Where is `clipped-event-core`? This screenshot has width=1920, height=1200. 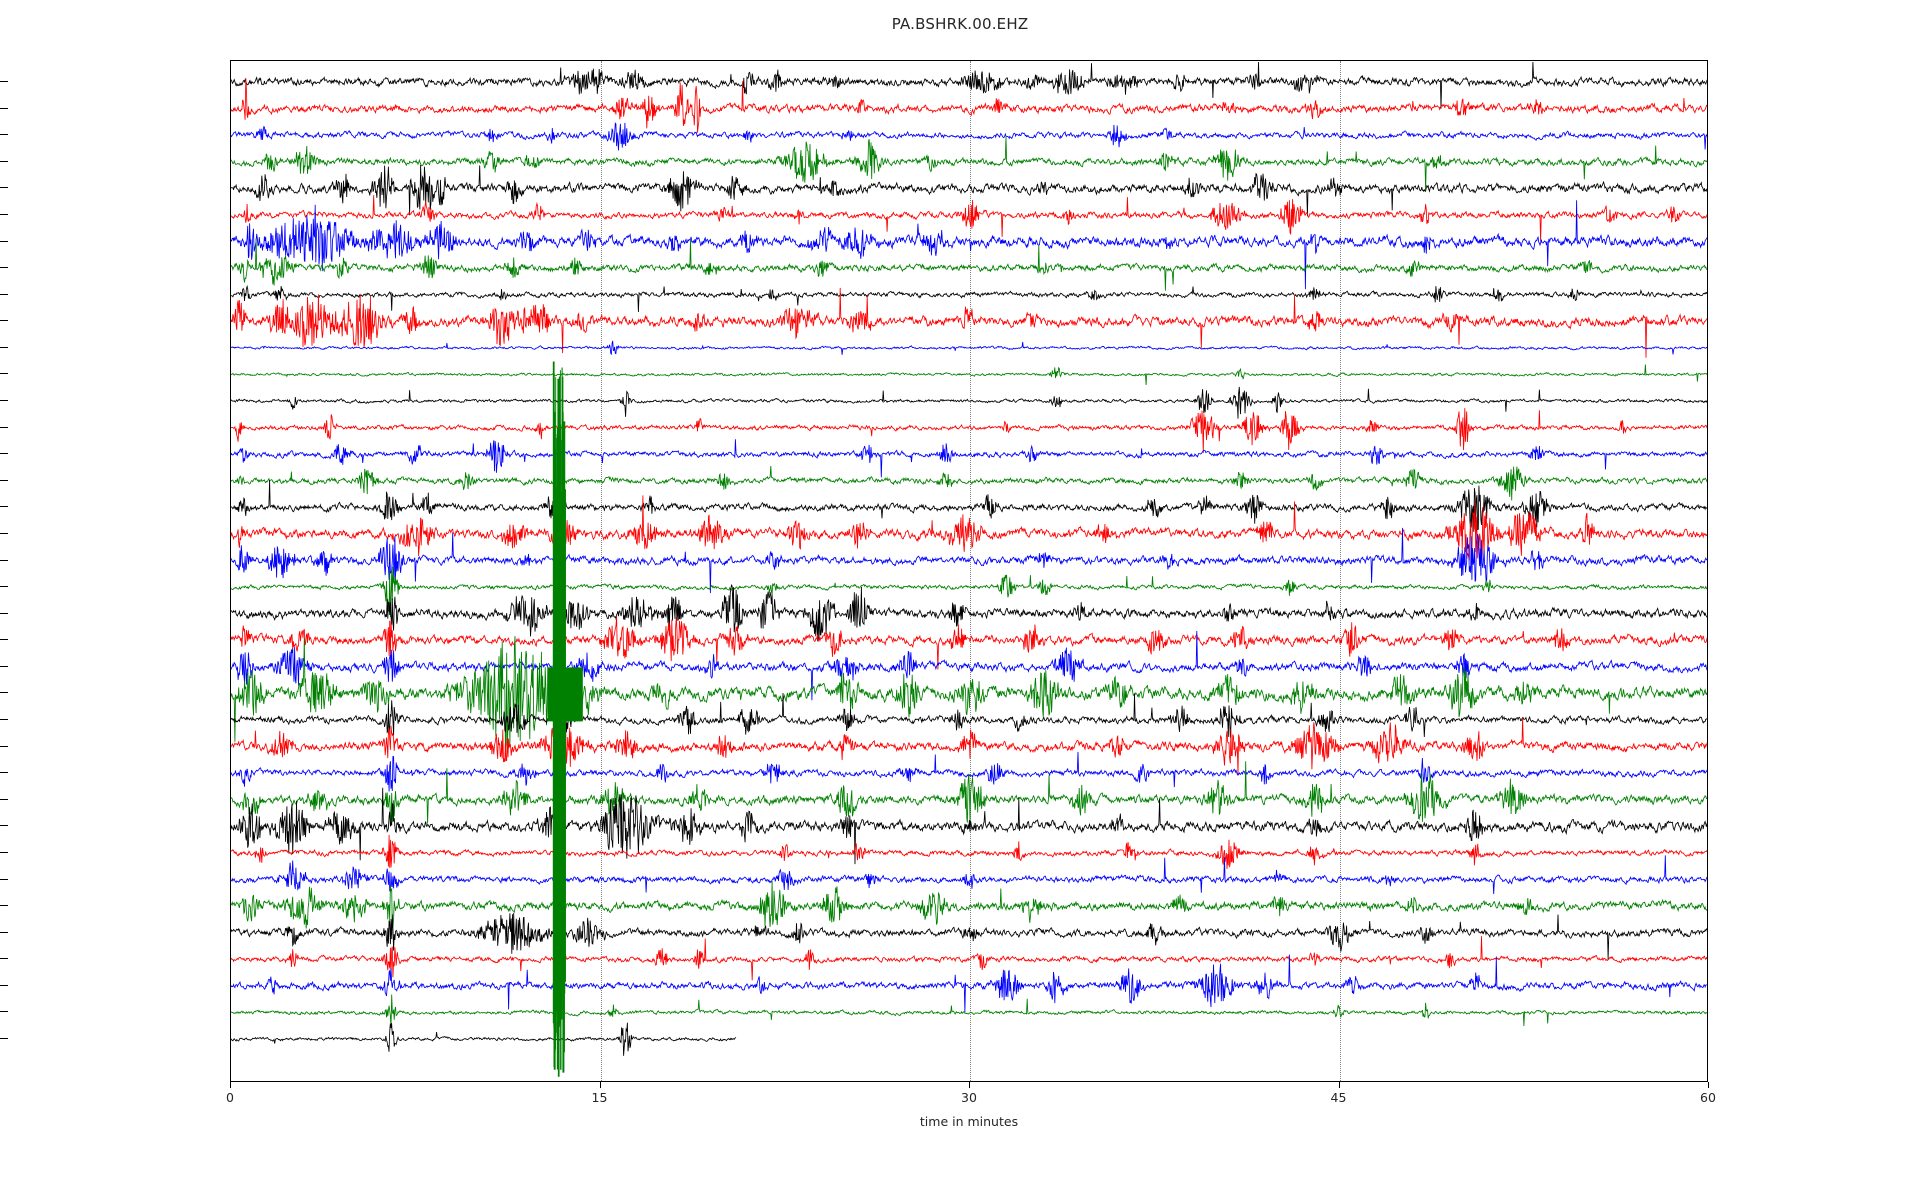
clipped-event-core is located at coordinates (565, 694).